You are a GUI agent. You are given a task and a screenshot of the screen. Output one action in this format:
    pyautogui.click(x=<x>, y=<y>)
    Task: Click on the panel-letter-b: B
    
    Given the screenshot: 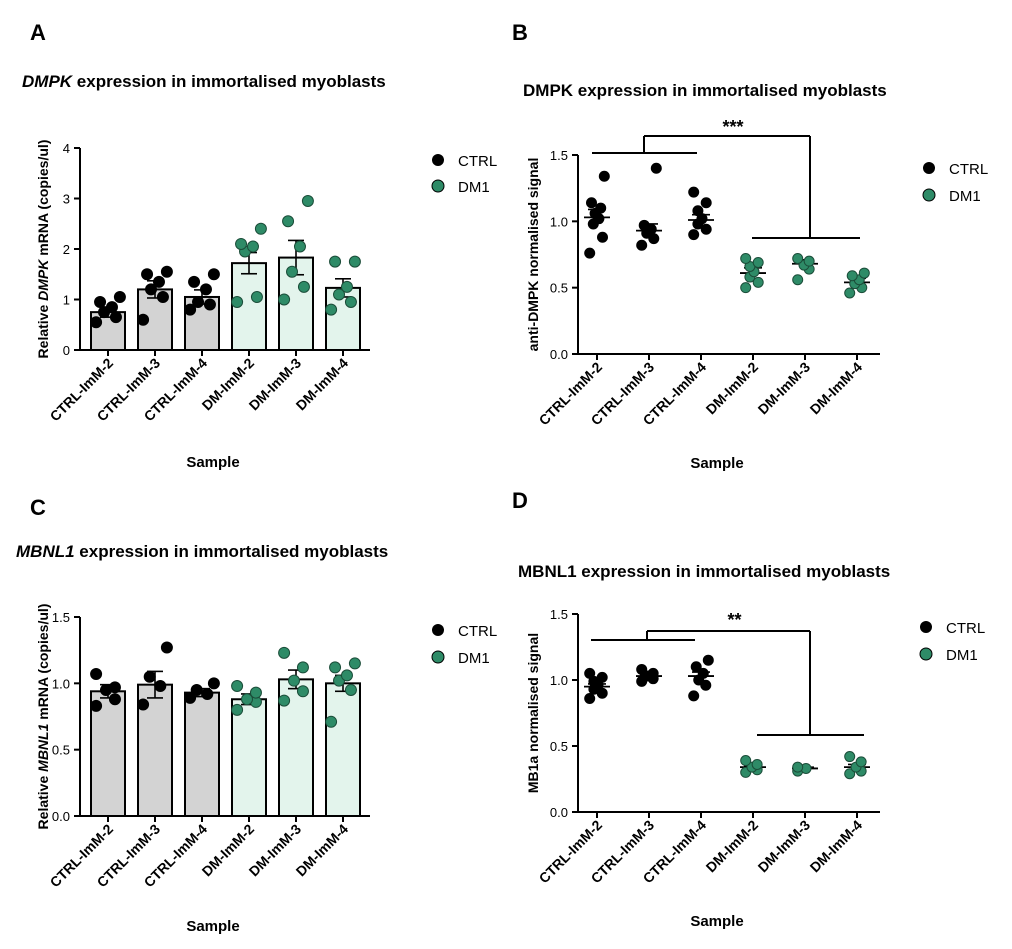 What is the action you would take?
    pyautogui.click(x=520, y=32)
    